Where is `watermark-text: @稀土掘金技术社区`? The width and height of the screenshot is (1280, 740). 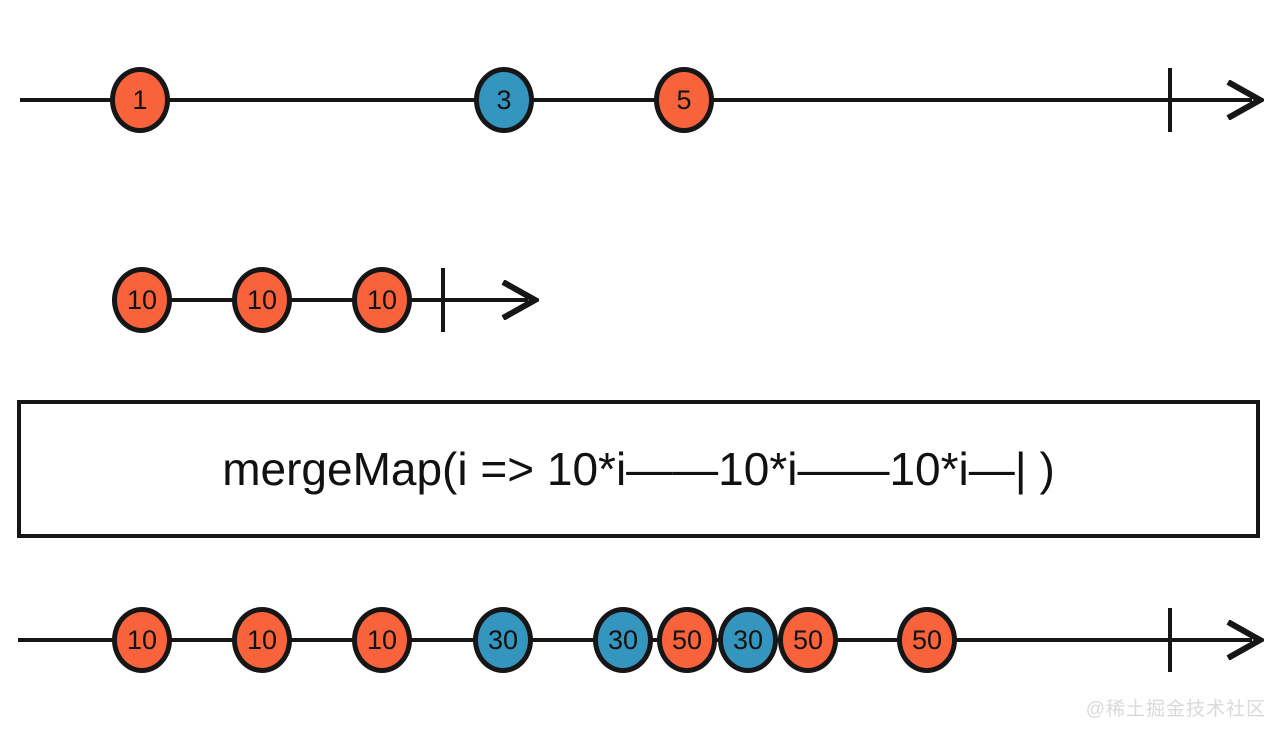 watermark-text: @稀土掘金技术社区 is located at coordinates (1175, 709).